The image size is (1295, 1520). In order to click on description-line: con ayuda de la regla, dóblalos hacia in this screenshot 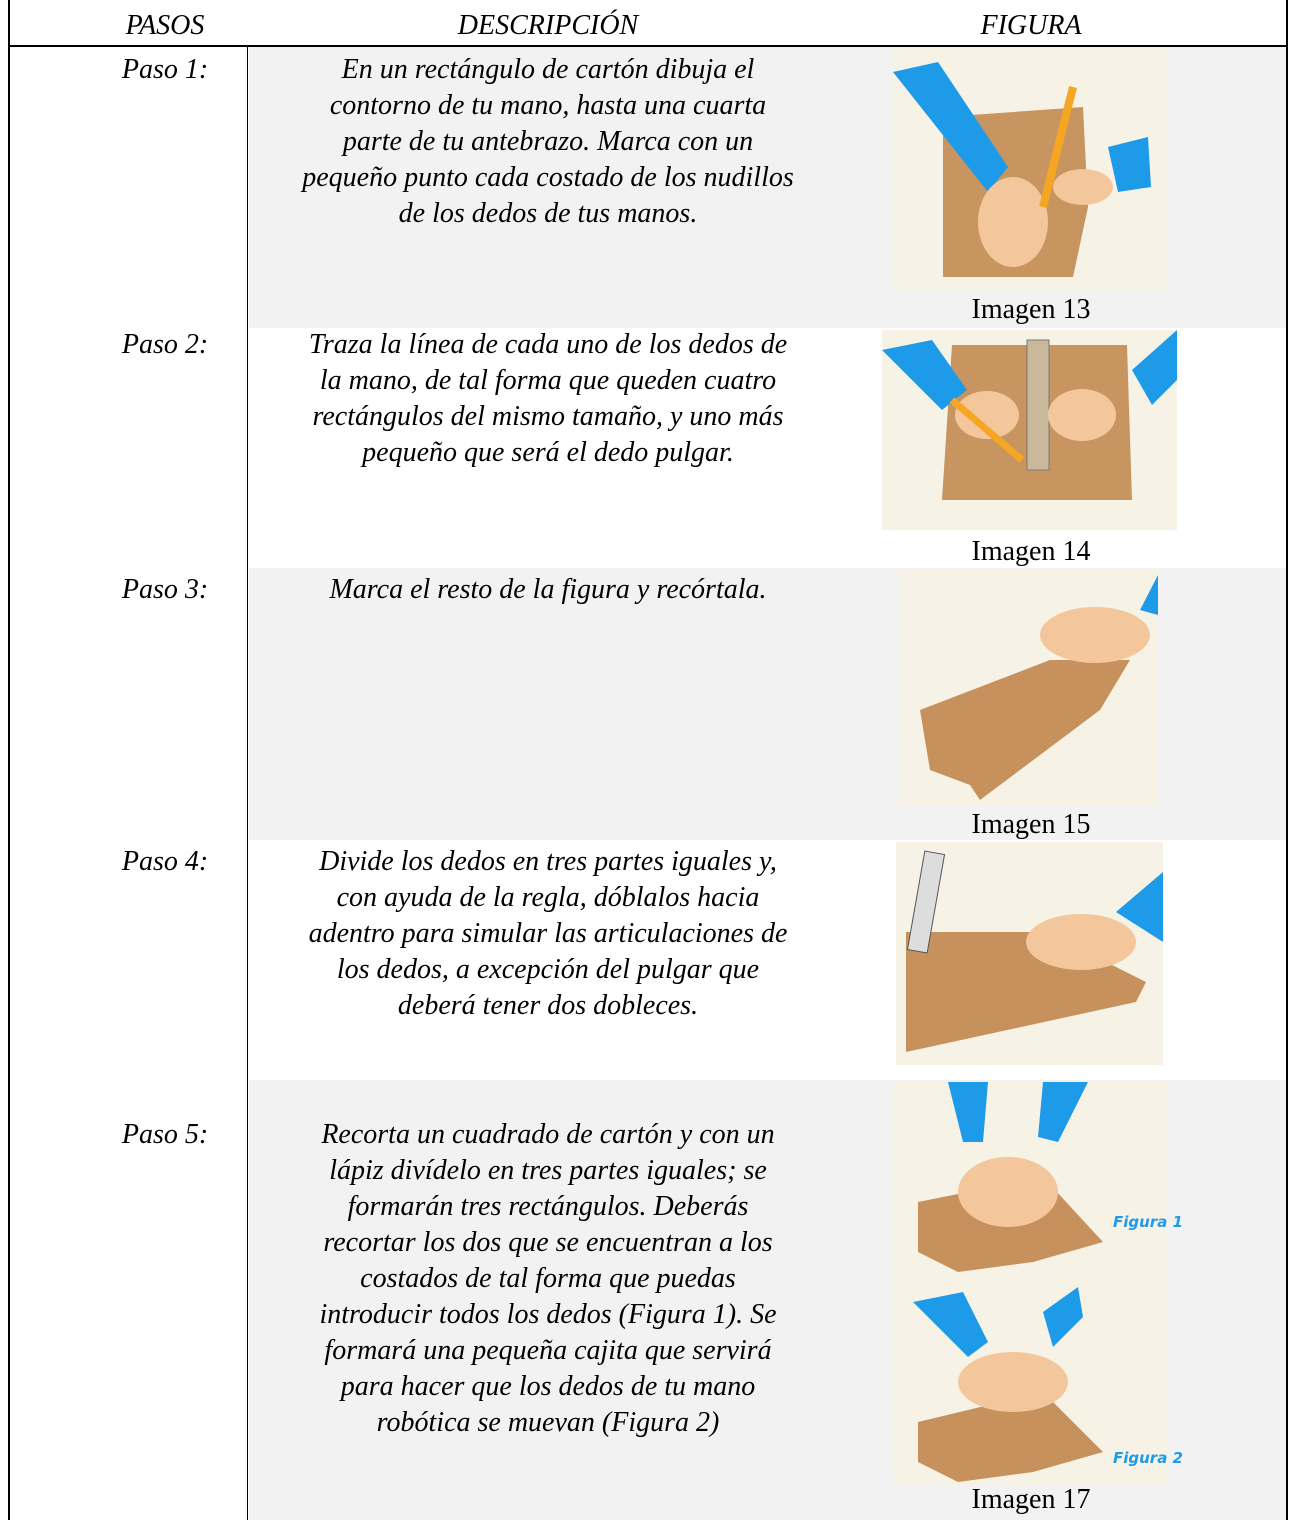, I will do `click(548, 897)`.